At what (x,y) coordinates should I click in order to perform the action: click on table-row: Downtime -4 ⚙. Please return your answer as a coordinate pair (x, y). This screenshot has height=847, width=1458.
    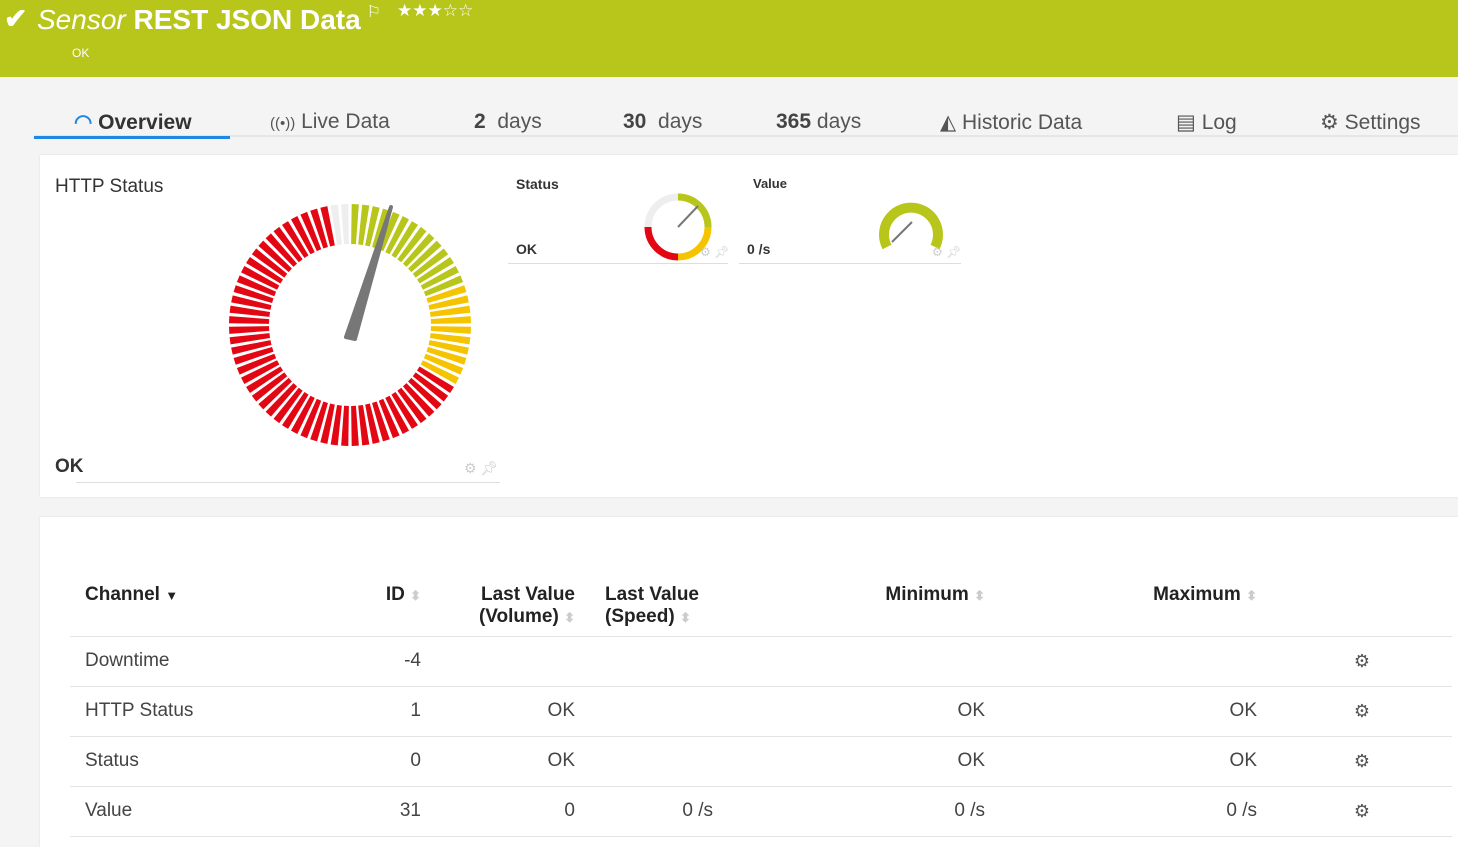
    Looking at the image, I should click on (761, 661).